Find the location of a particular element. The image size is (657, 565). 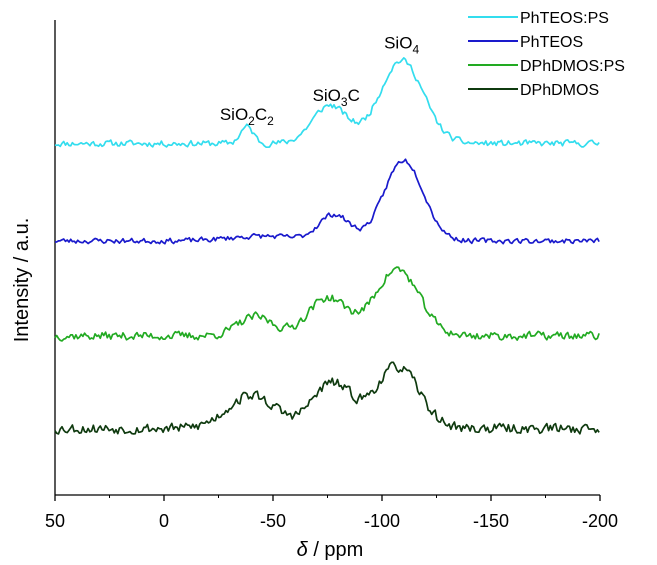

x-axis-label-symbol: δ is located at coordinates (303, 550).